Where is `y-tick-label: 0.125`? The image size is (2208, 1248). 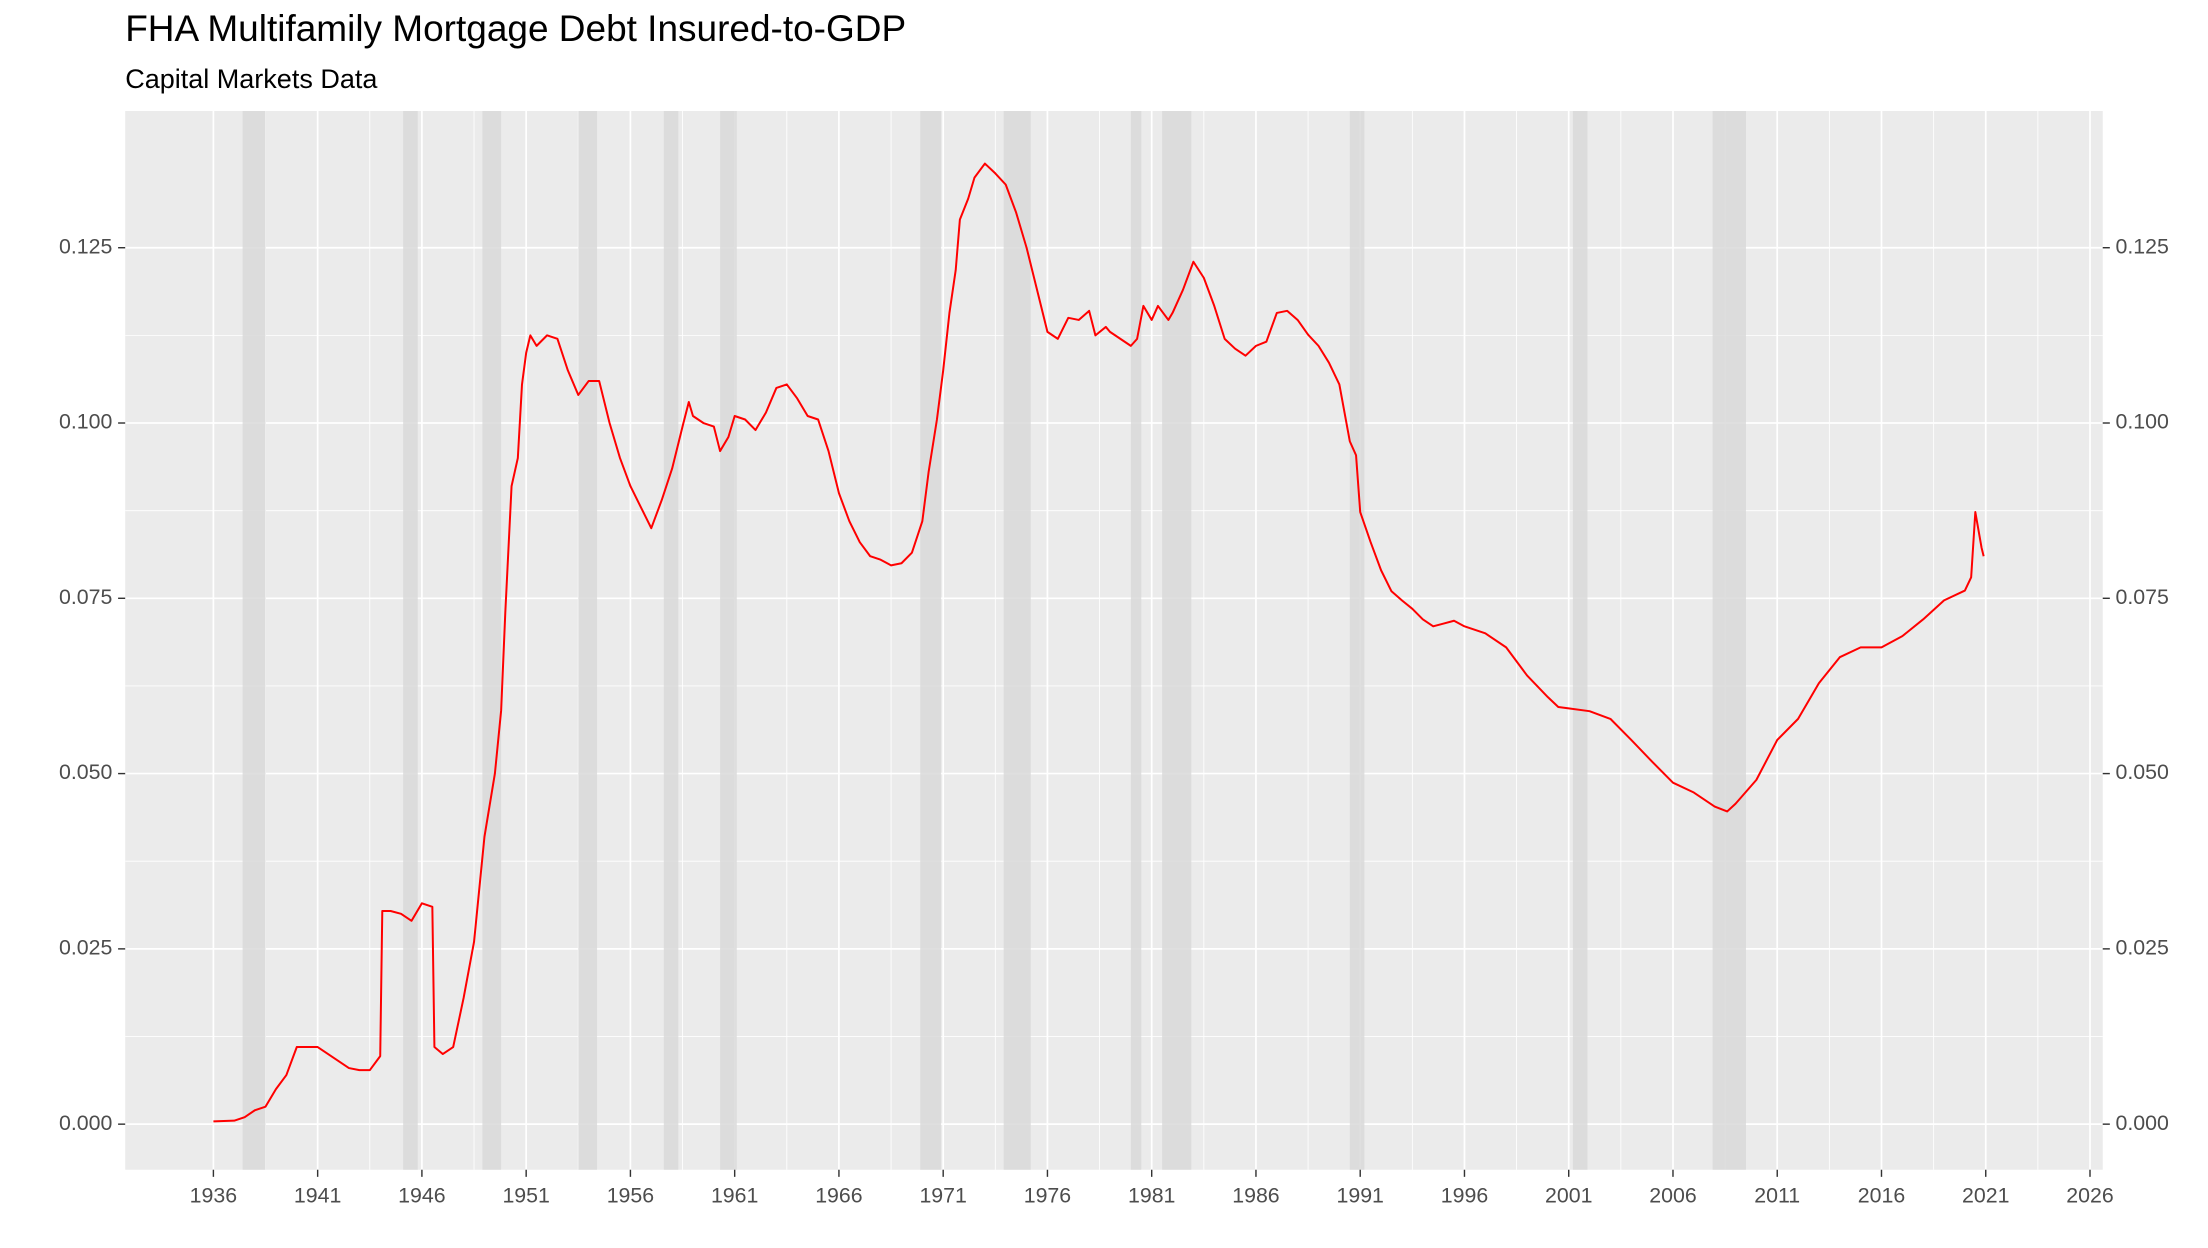
y-tick-label: 0.125 is located at coordinates (85, 246).